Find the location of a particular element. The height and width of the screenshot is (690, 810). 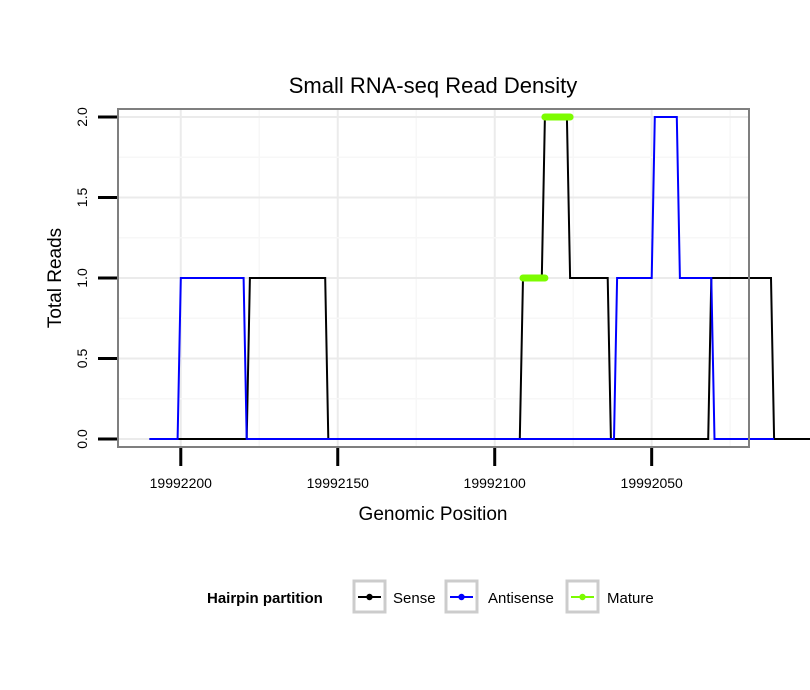

y-tick-label: 1.0 is located at coordinates (82, 278).